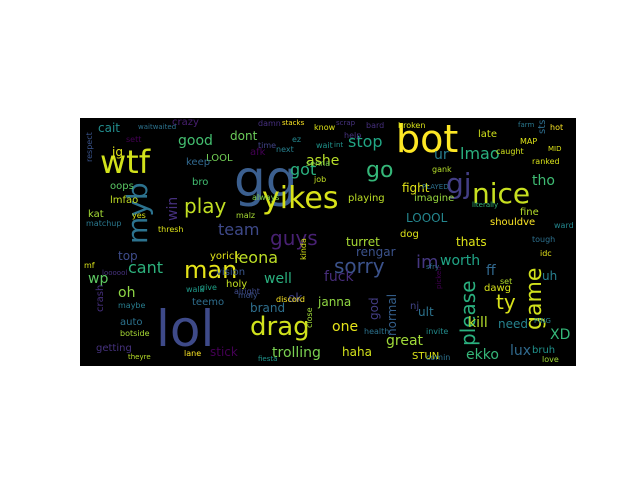 This screenshot has width=640, height=480. I want to click on word-auto: auto, so click(131, 322).